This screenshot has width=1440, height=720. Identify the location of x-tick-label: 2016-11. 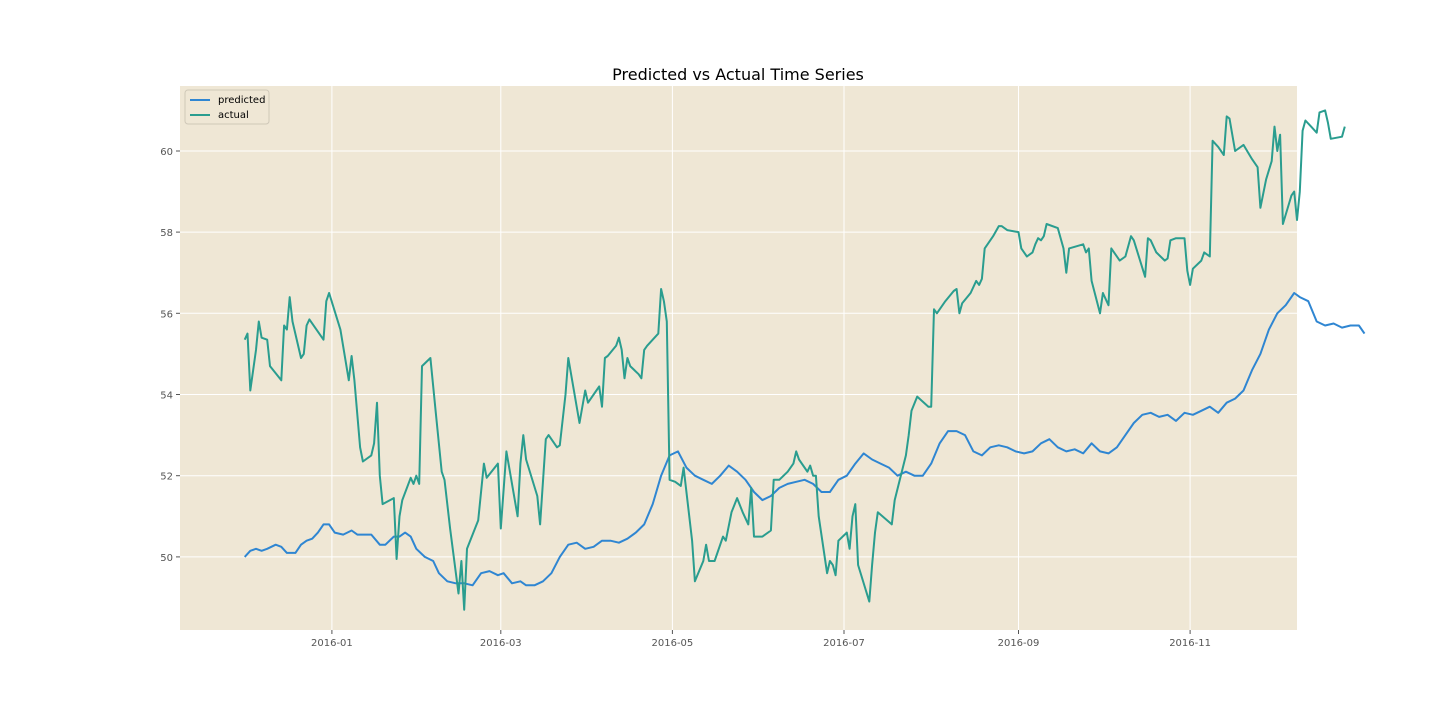
(1190, 643).